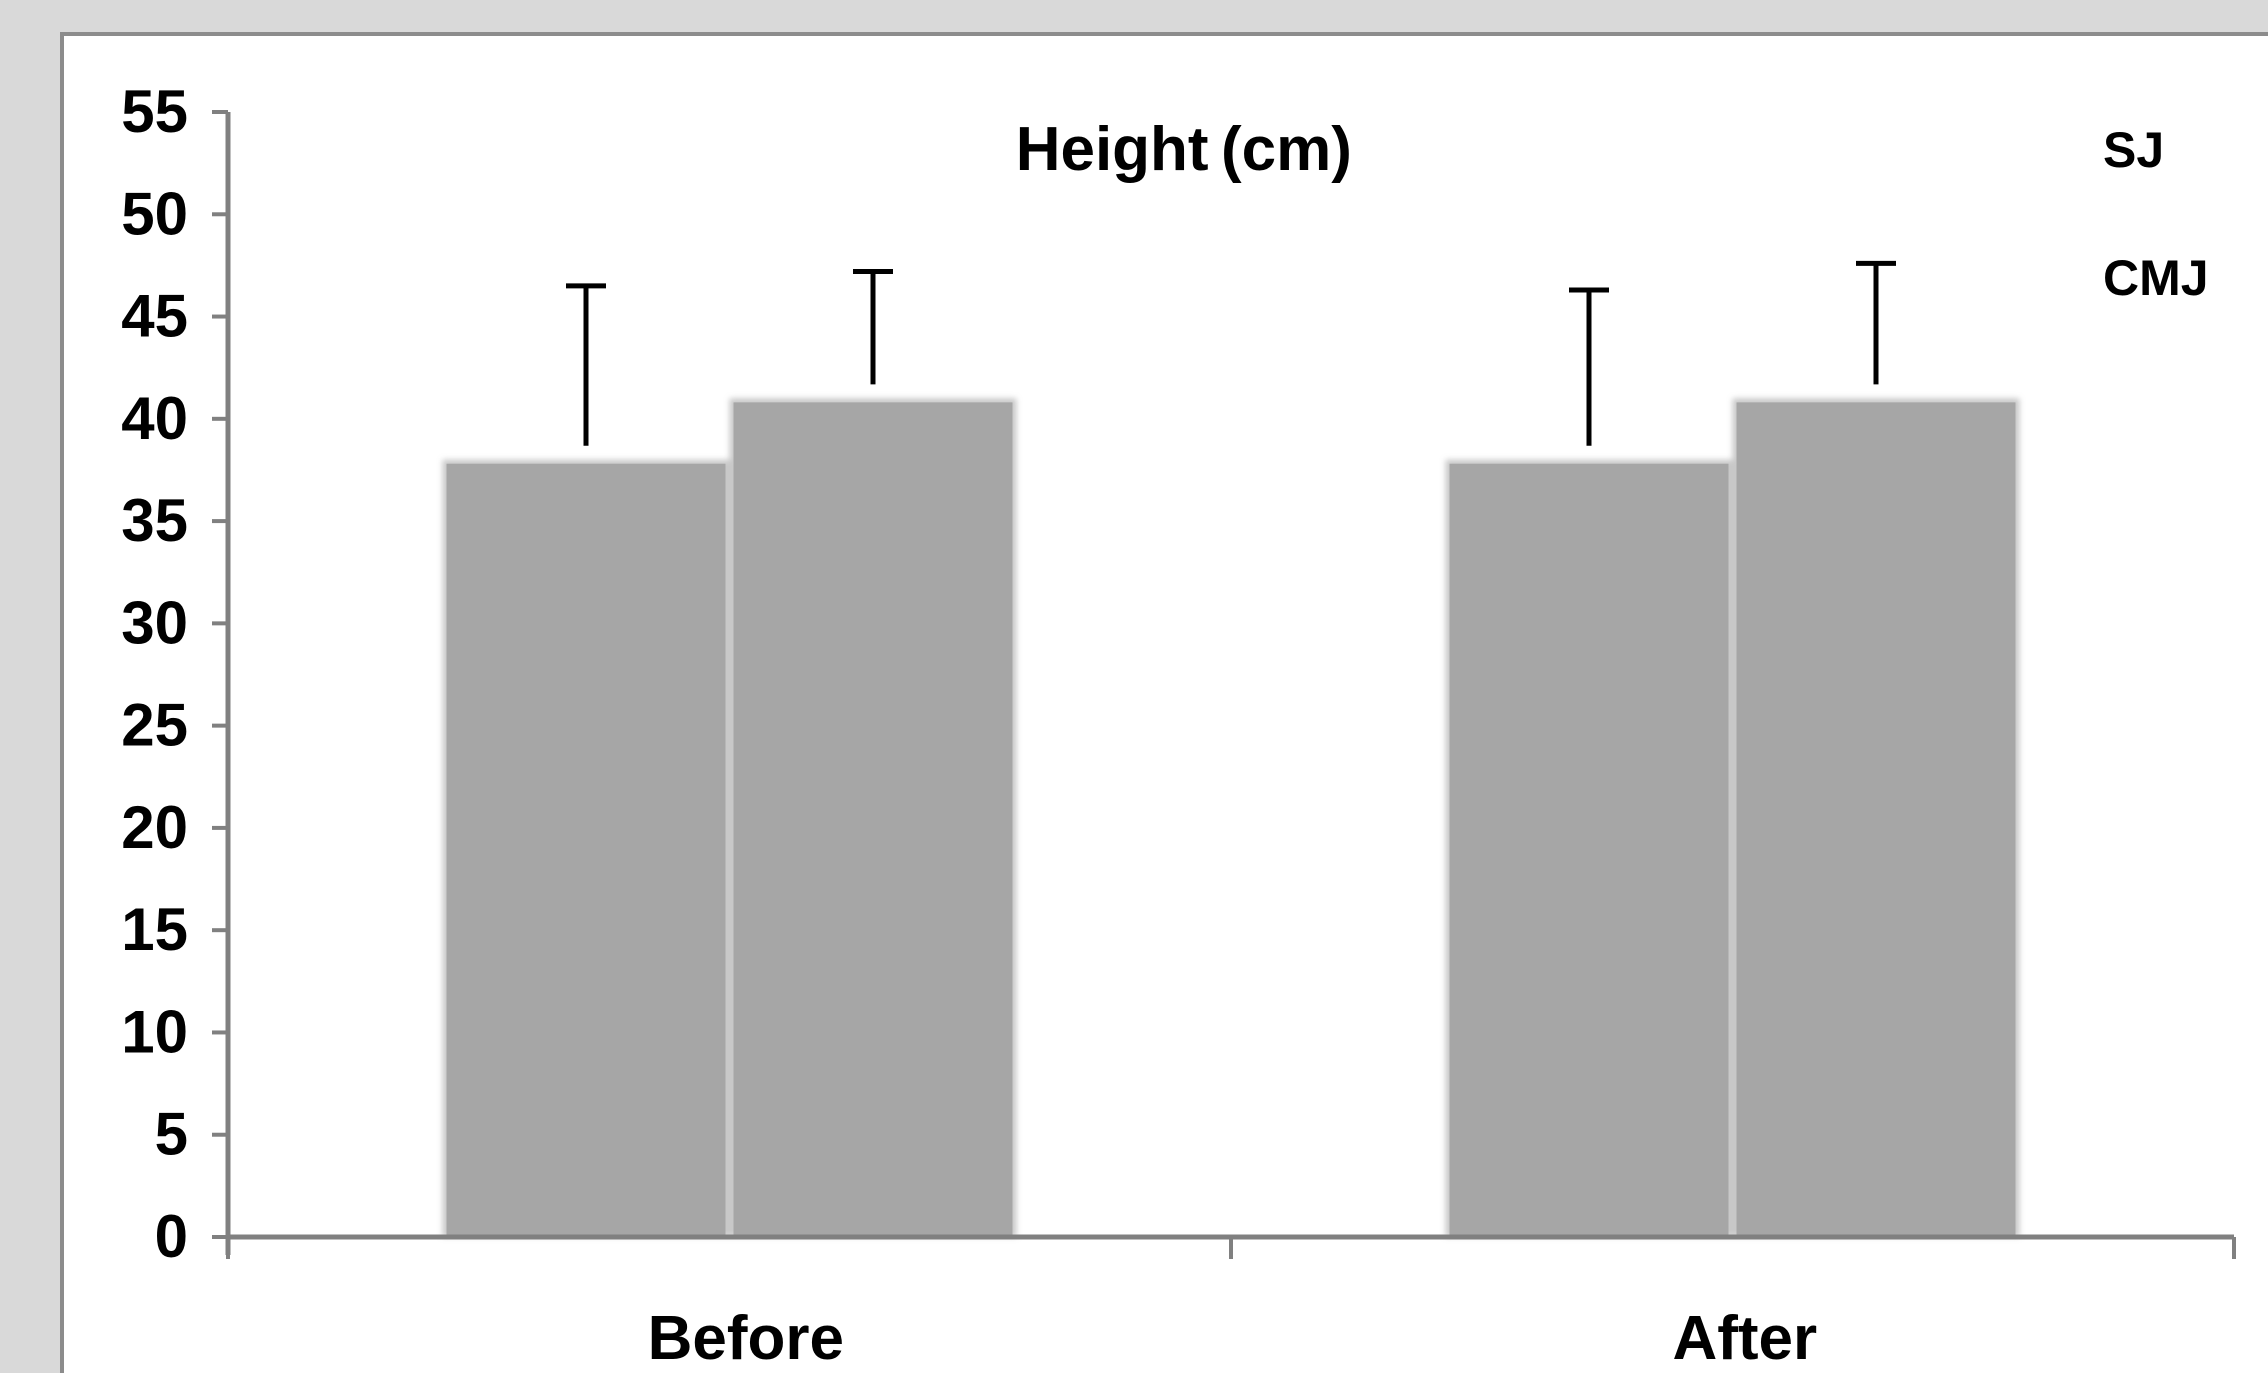 This screenshot has width=2268, height=1373. Describe the element at coordinates (160, 725) in the screenshot. I see `y-tick-label: 25` at that location.